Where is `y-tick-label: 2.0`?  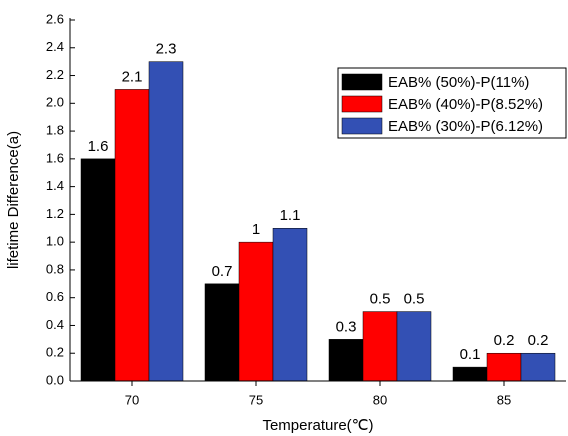
y-tick-label: 2.0 is located at coordinates (55, 102).